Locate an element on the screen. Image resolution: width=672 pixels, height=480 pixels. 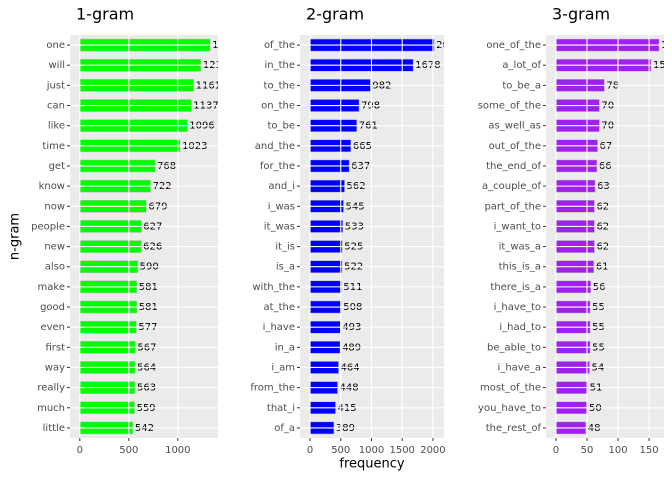
y-tick-label: little is located at coordinates (54, 428).